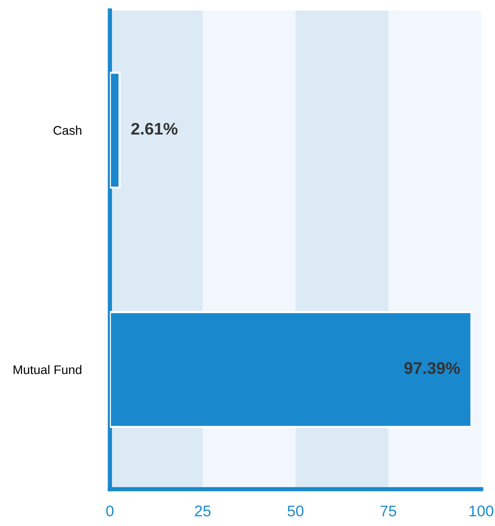 This screenshot has width=495, height=526. I want to click on data-label: 2.61%, so click(154, 128).